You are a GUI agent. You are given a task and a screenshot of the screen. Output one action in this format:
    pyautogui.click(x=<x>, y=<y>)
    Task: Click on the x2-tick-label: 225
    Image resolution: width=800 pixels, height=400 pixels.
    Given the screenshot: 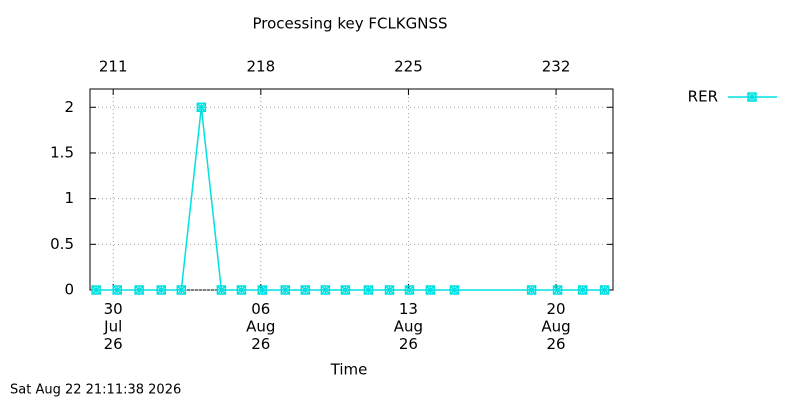 What is the action you would take?
    pyautogui.click(x=408, y=67)
    